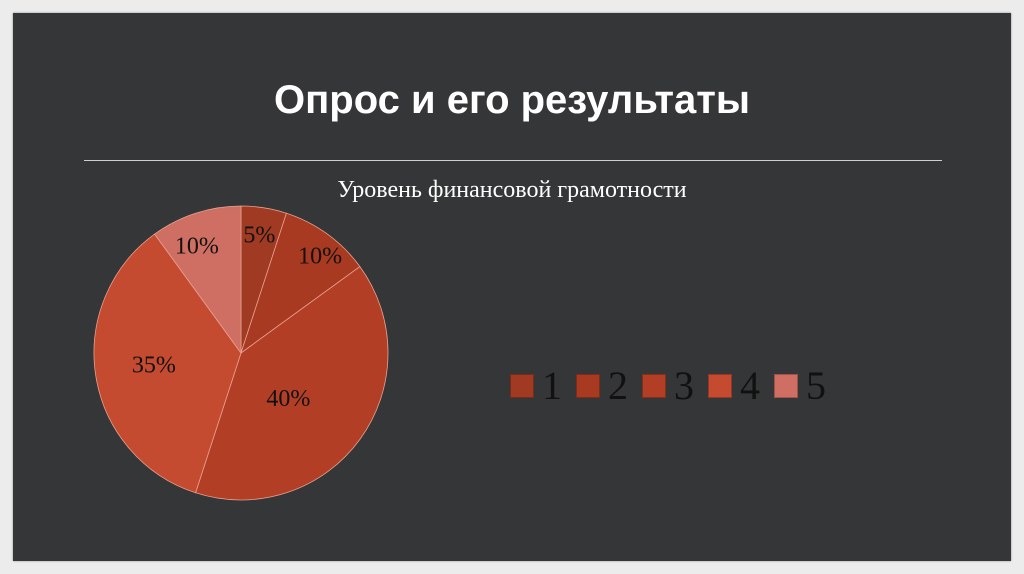 The image size is (1024, 574). What do you see at coordinates (618, 385) in the screenshot?
I see `legend-label-2: 2` at bounding box center [618, 385].